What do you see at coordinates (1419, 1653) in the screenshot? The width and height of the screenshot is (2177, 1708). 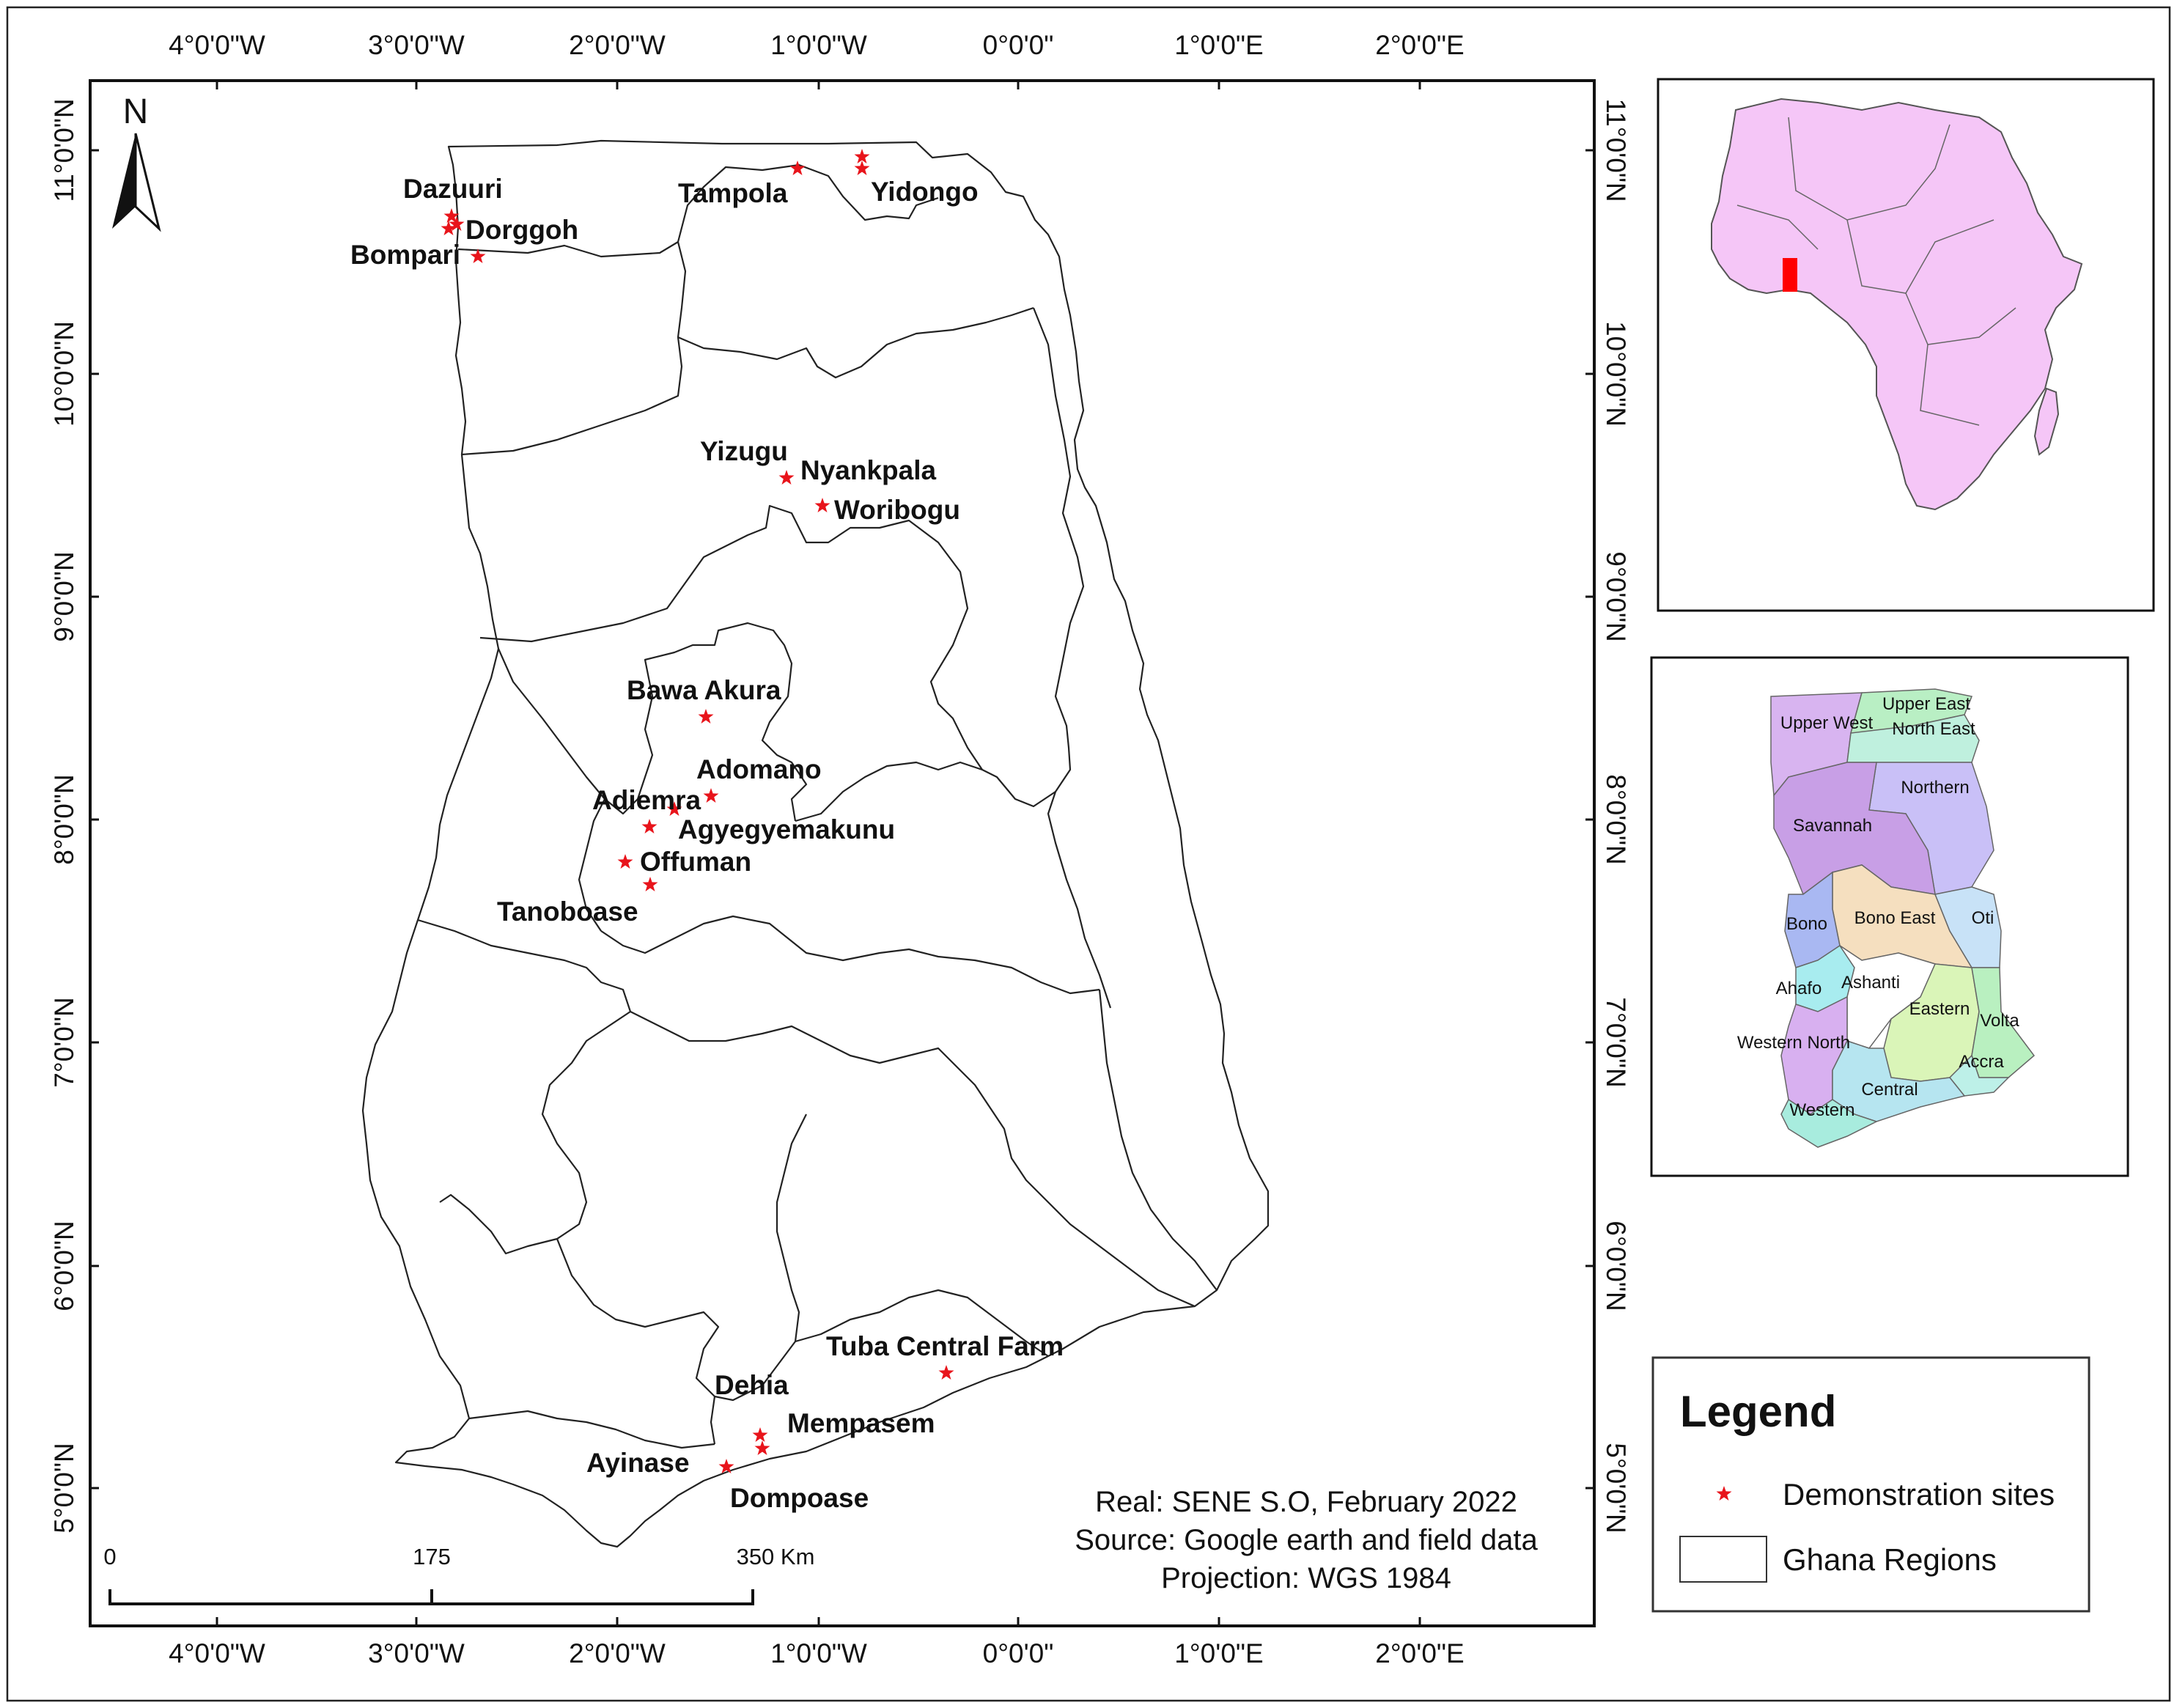 I see `bottom-axis-label: 2°0'0"E` at bounding box center [1419, 1653].